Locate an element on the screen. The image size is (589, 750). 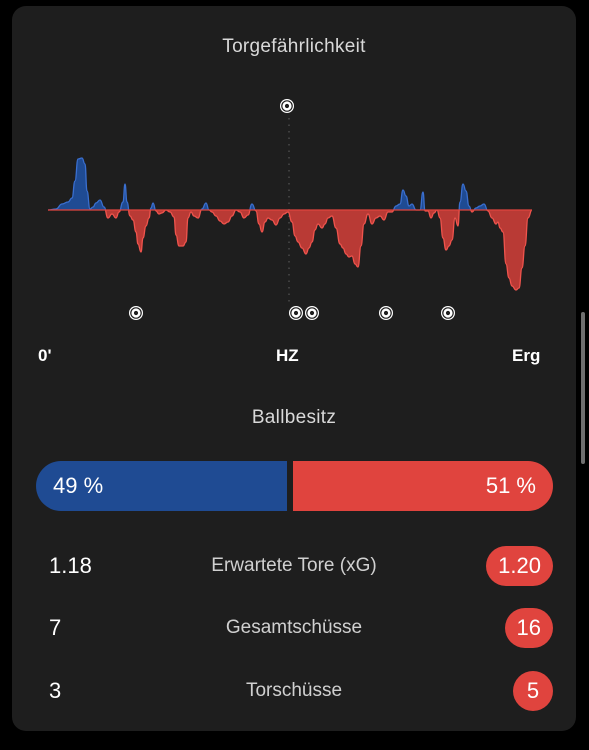
stat-label: Gesamtschüsse is located at coordinates (294, 627).